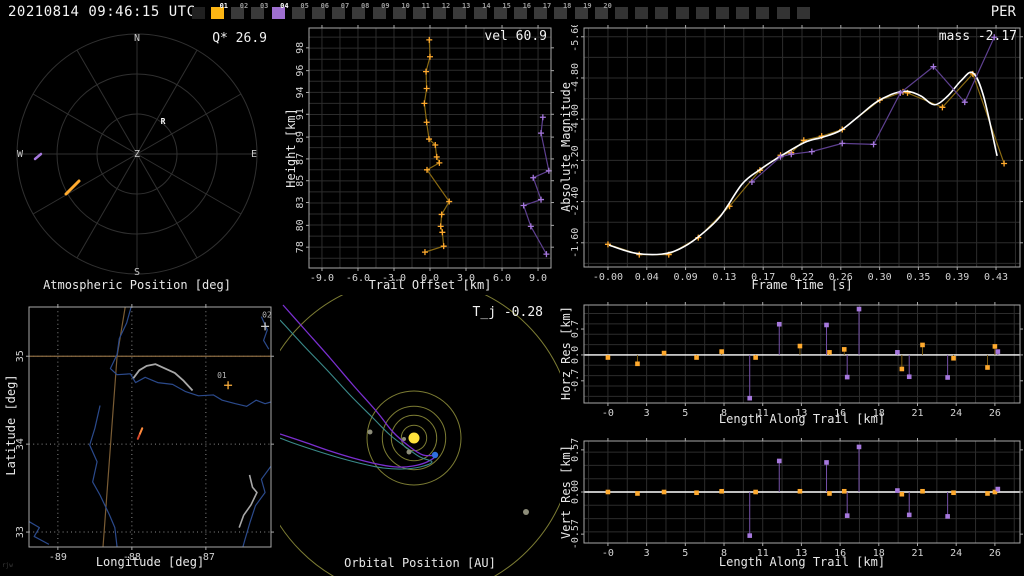 This screenshot has height=576, width=1024. I want to click on svg-text: 0.30, so click(880, 277).